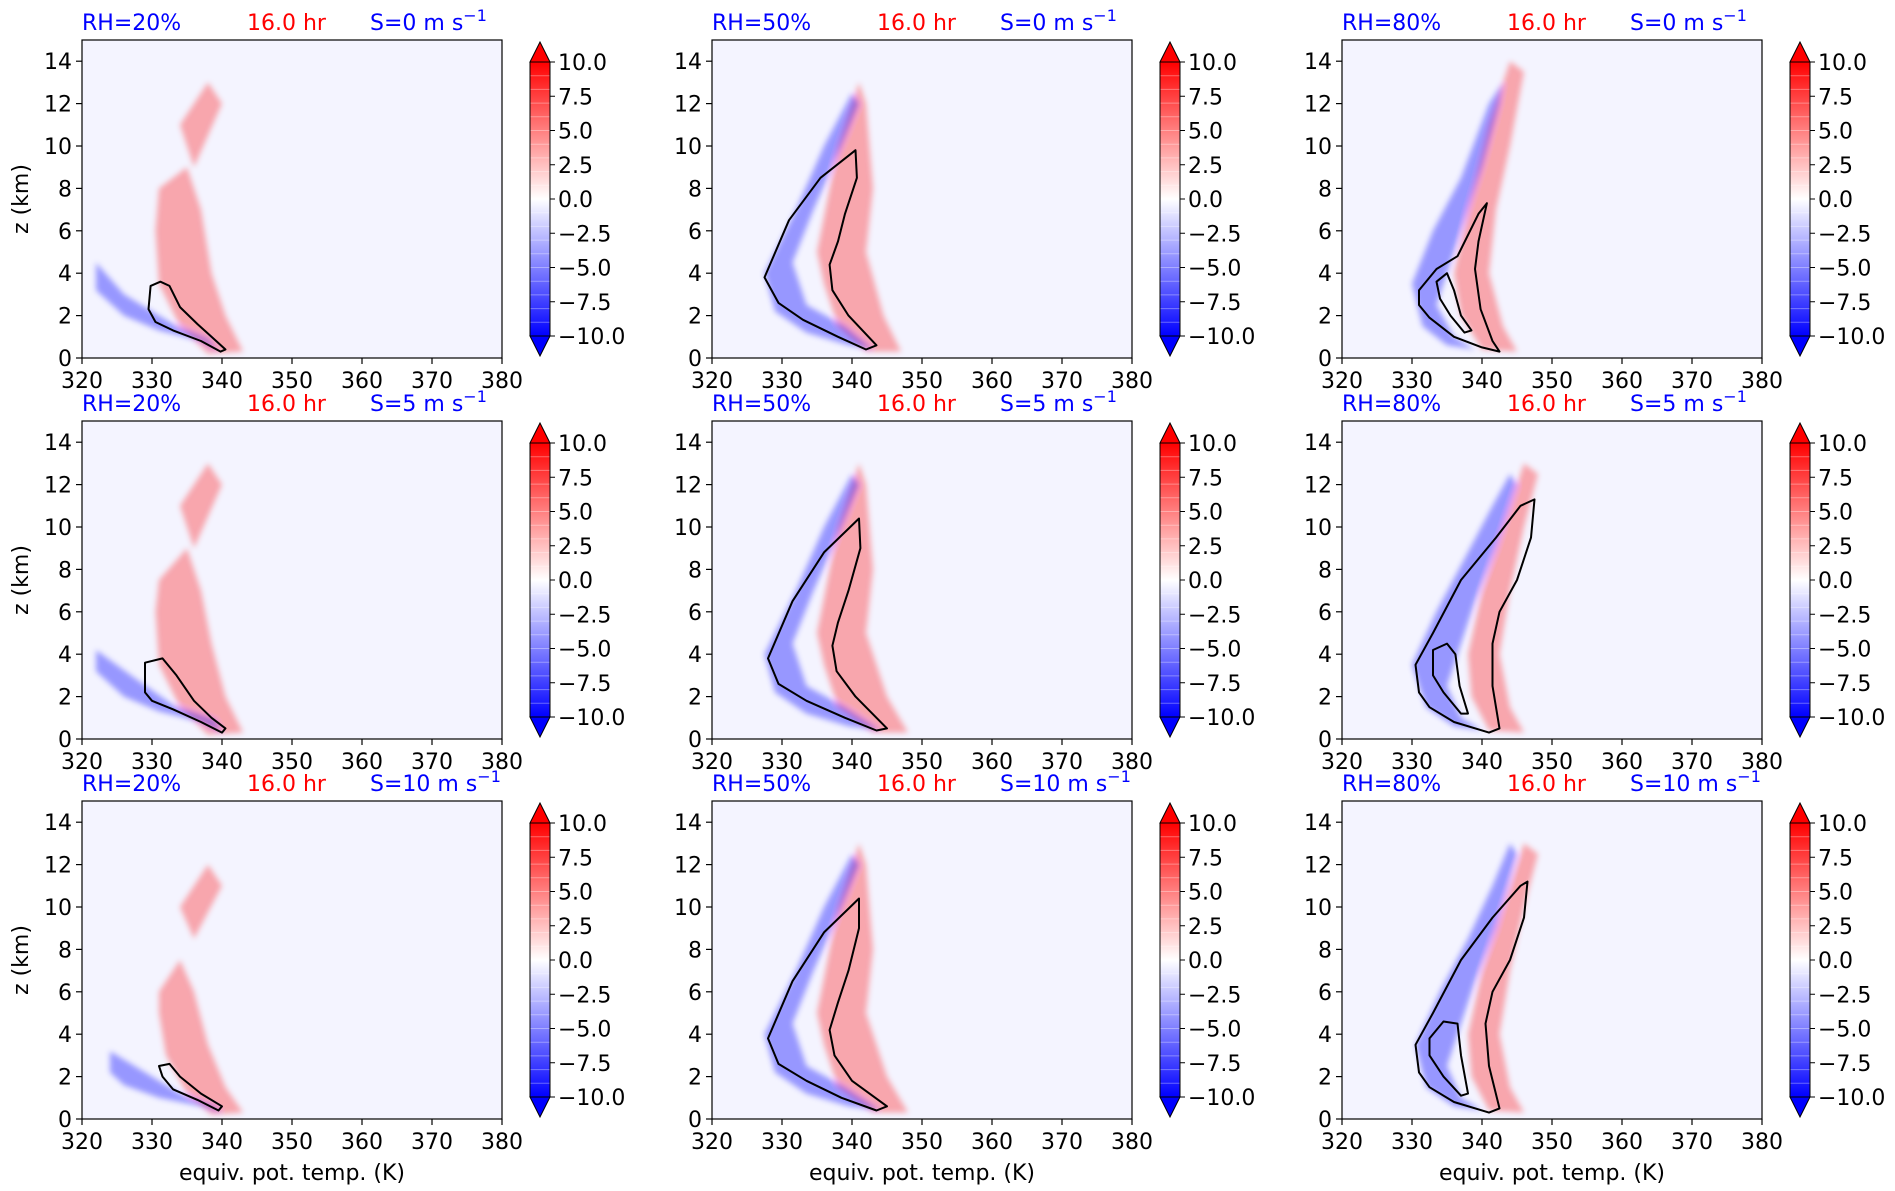 This screenshot has height=1191, width=1895. What do you see at coordinates (695, 1120) in the screenshot?
I see `y-tick-label: 0` at bounding box center [695, 1120].